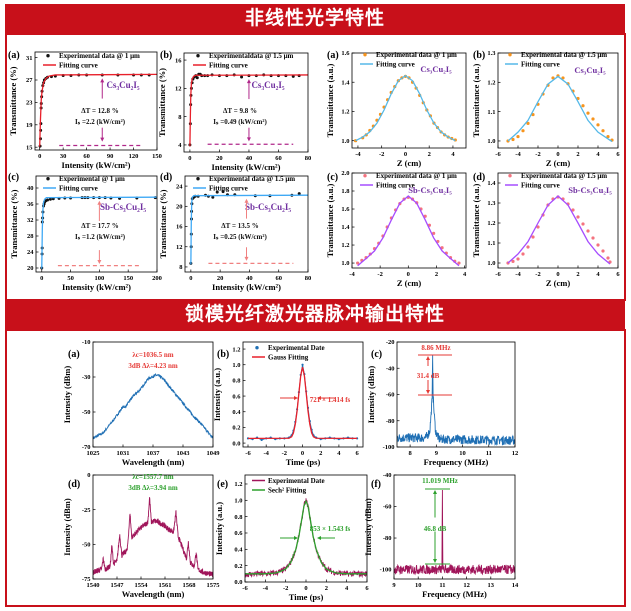 This screenshot has width=631, height=611. What do you see at coordinates (491, 53) in the screenshot?
I see `y-tick-label: 1.3` at bounding box center [491, 53].